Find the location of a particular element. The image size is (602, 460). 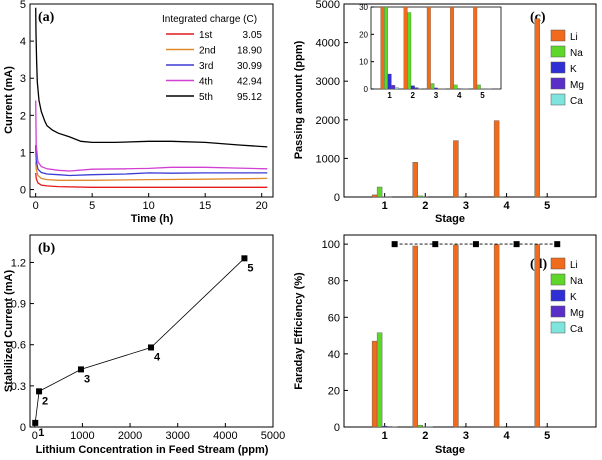

point-label: 3 is located at coordinates (87, 379).